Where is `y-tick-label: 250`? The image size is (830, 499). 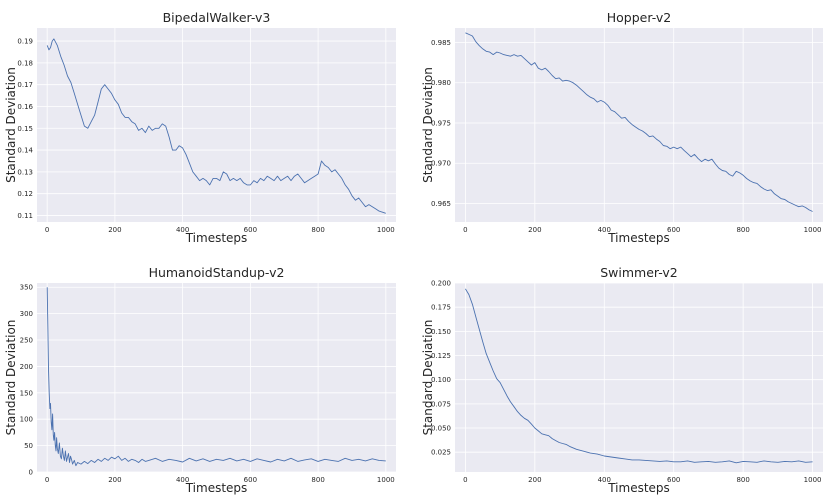 y-tick-label: 250 is located at coordinates (26, 341).